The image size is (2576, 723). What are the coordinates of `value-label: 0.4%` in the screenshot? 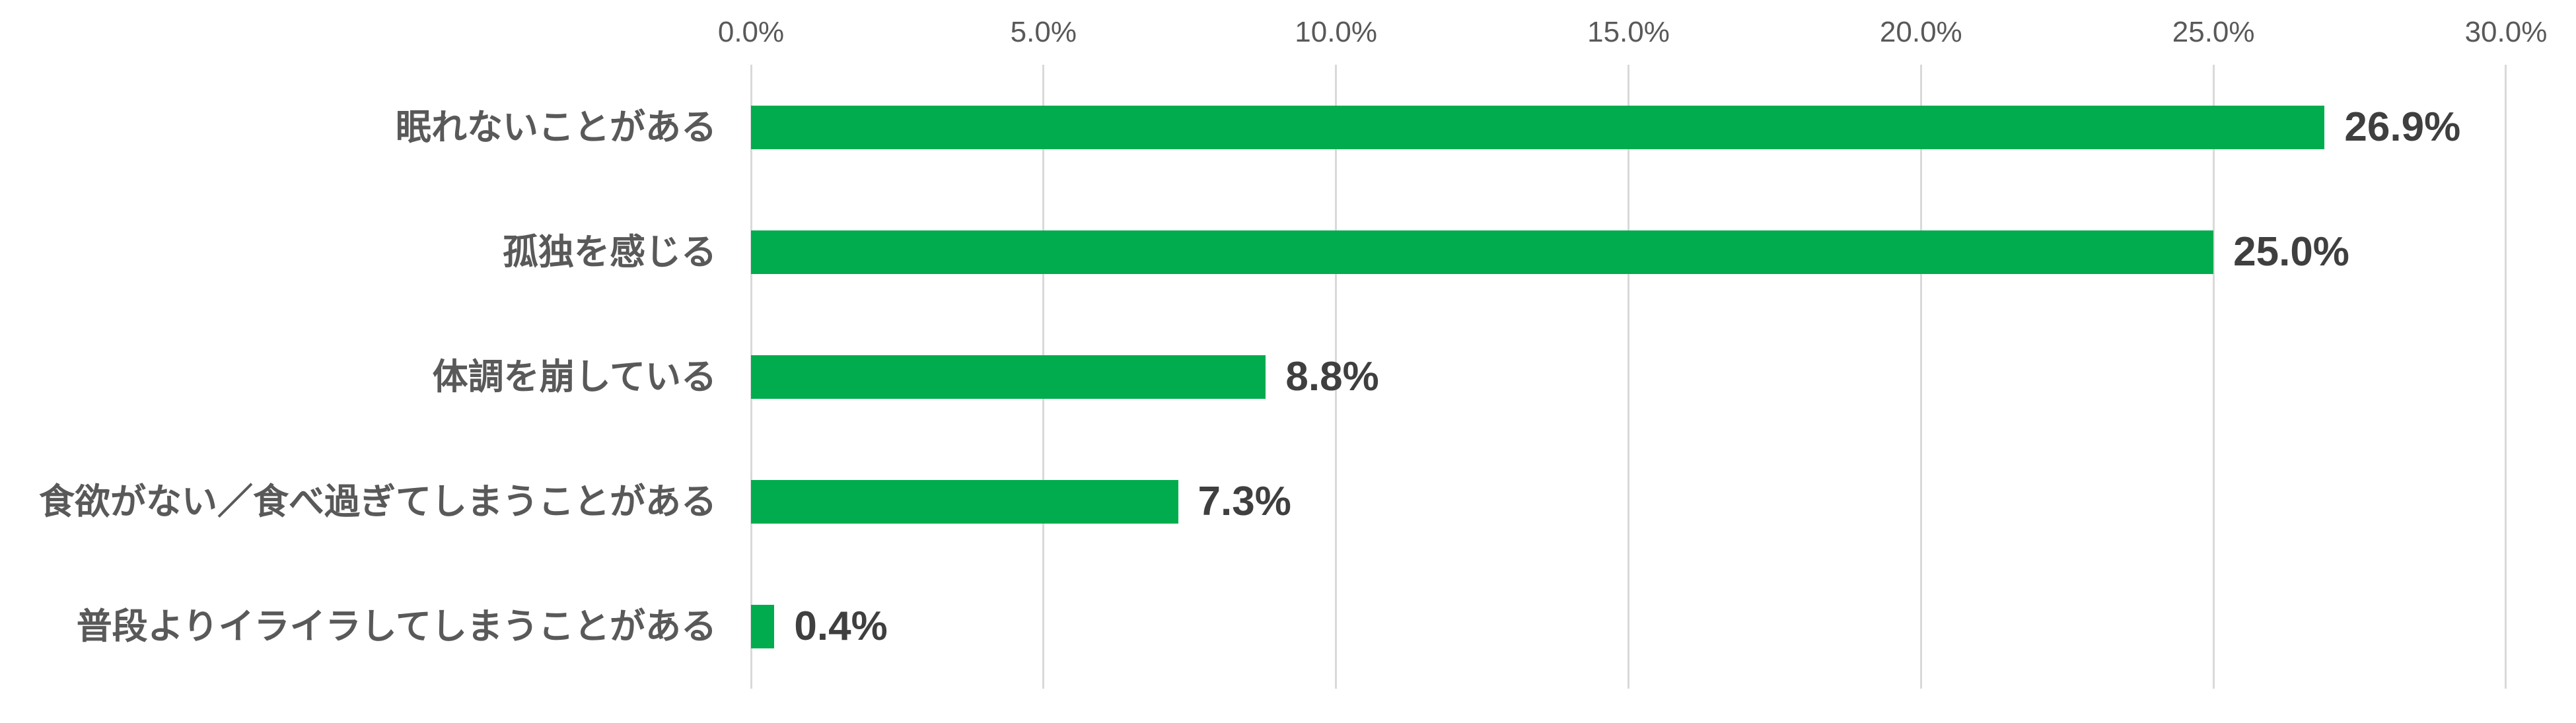 It's located at (841, 626).